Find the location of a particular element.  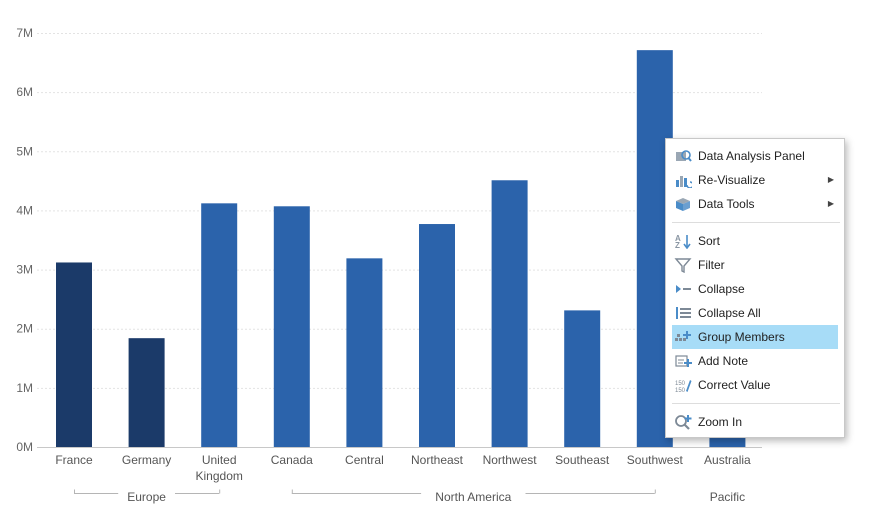

x-tick-label: Germany is located at coordinates (146, 460).